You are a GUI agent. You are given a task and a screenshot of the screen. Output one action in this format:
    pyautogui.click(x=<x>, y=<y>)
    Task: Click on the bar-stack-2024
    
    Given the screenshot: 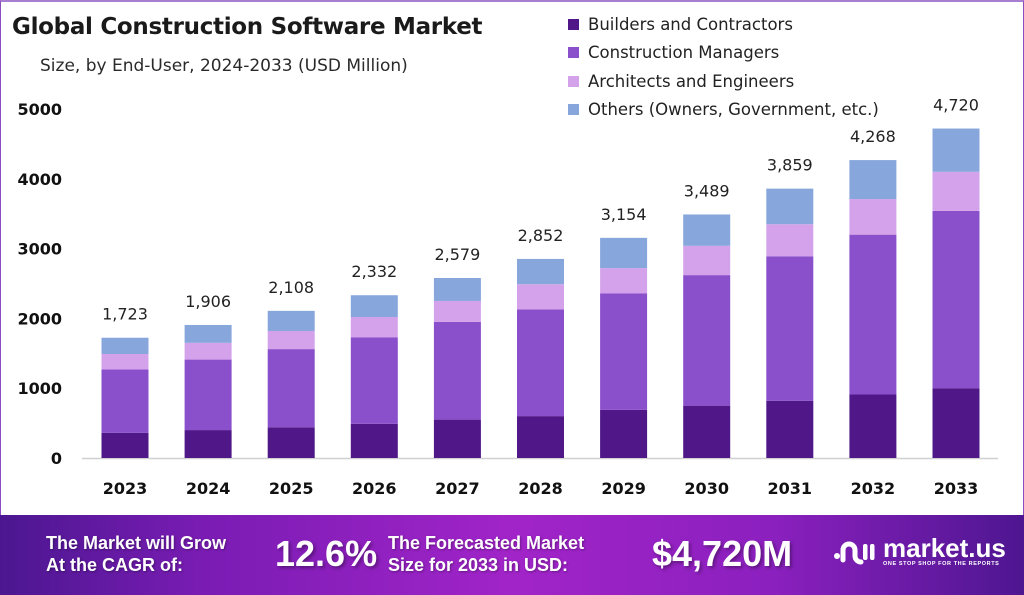 What is the action you would take?
    pyautogui.click(x=208, y=391)
    